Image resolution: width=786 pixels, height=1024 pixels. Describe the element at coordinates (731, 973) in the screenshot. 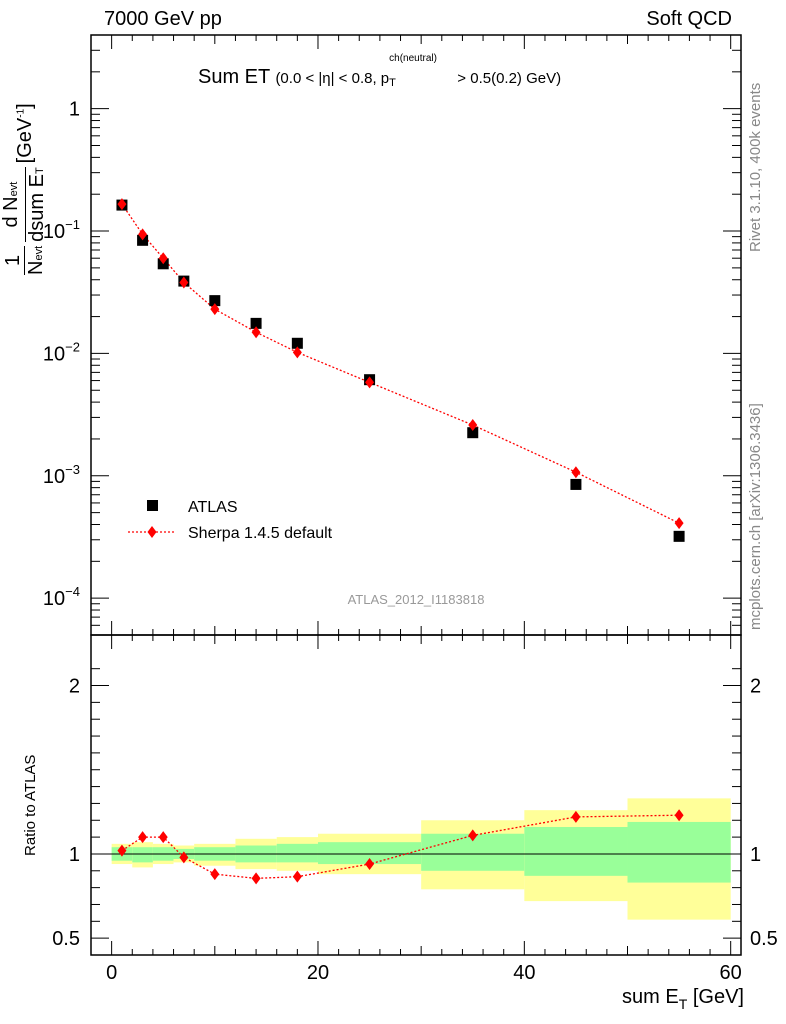

I see `x-tick-label: 60` at that location.